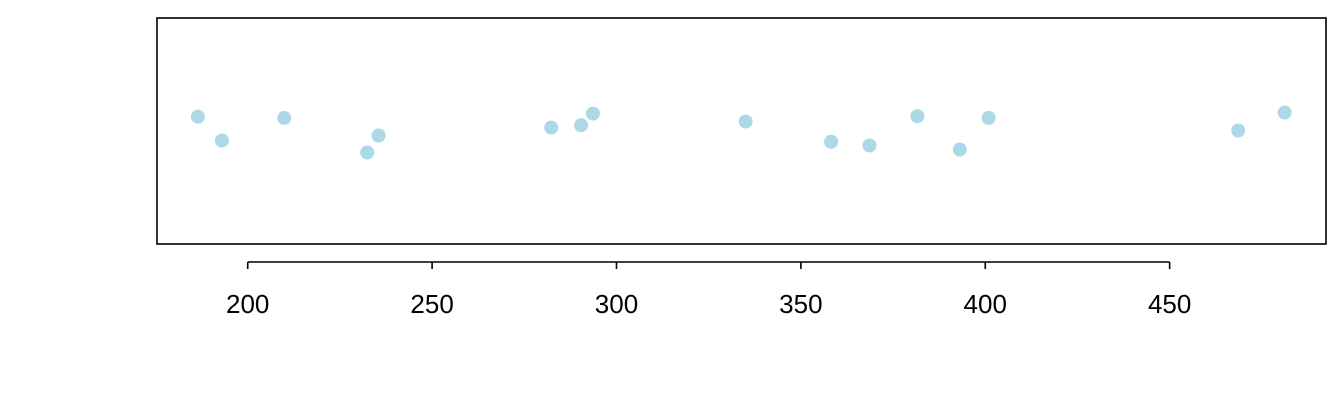  Describe the element at coordinates (247, 304) in the screenshot. I see `x-tick-label-200: 200` at that location.